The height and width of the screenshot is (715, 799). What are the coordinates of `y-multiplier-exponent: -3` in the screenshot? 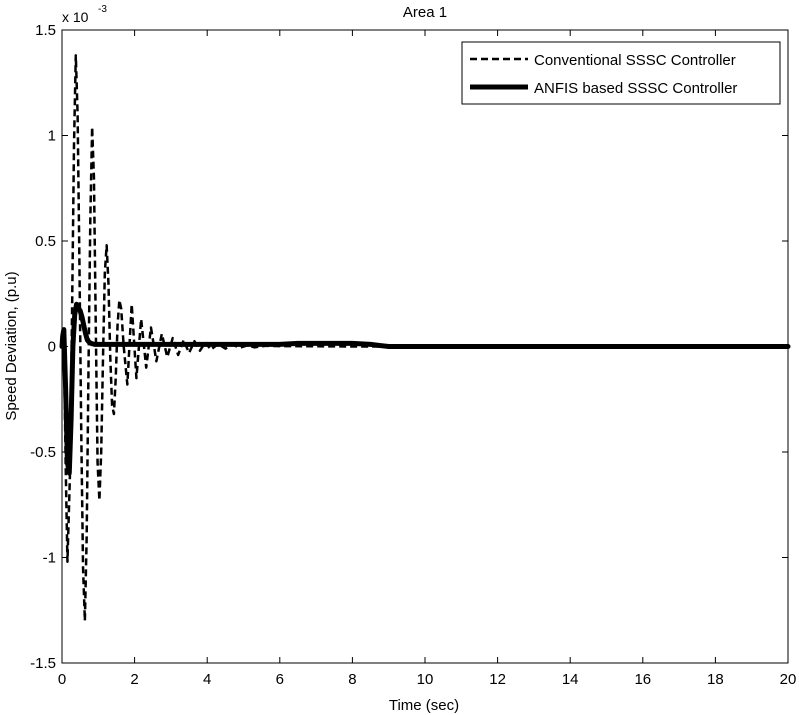 It's located at (102, 9).